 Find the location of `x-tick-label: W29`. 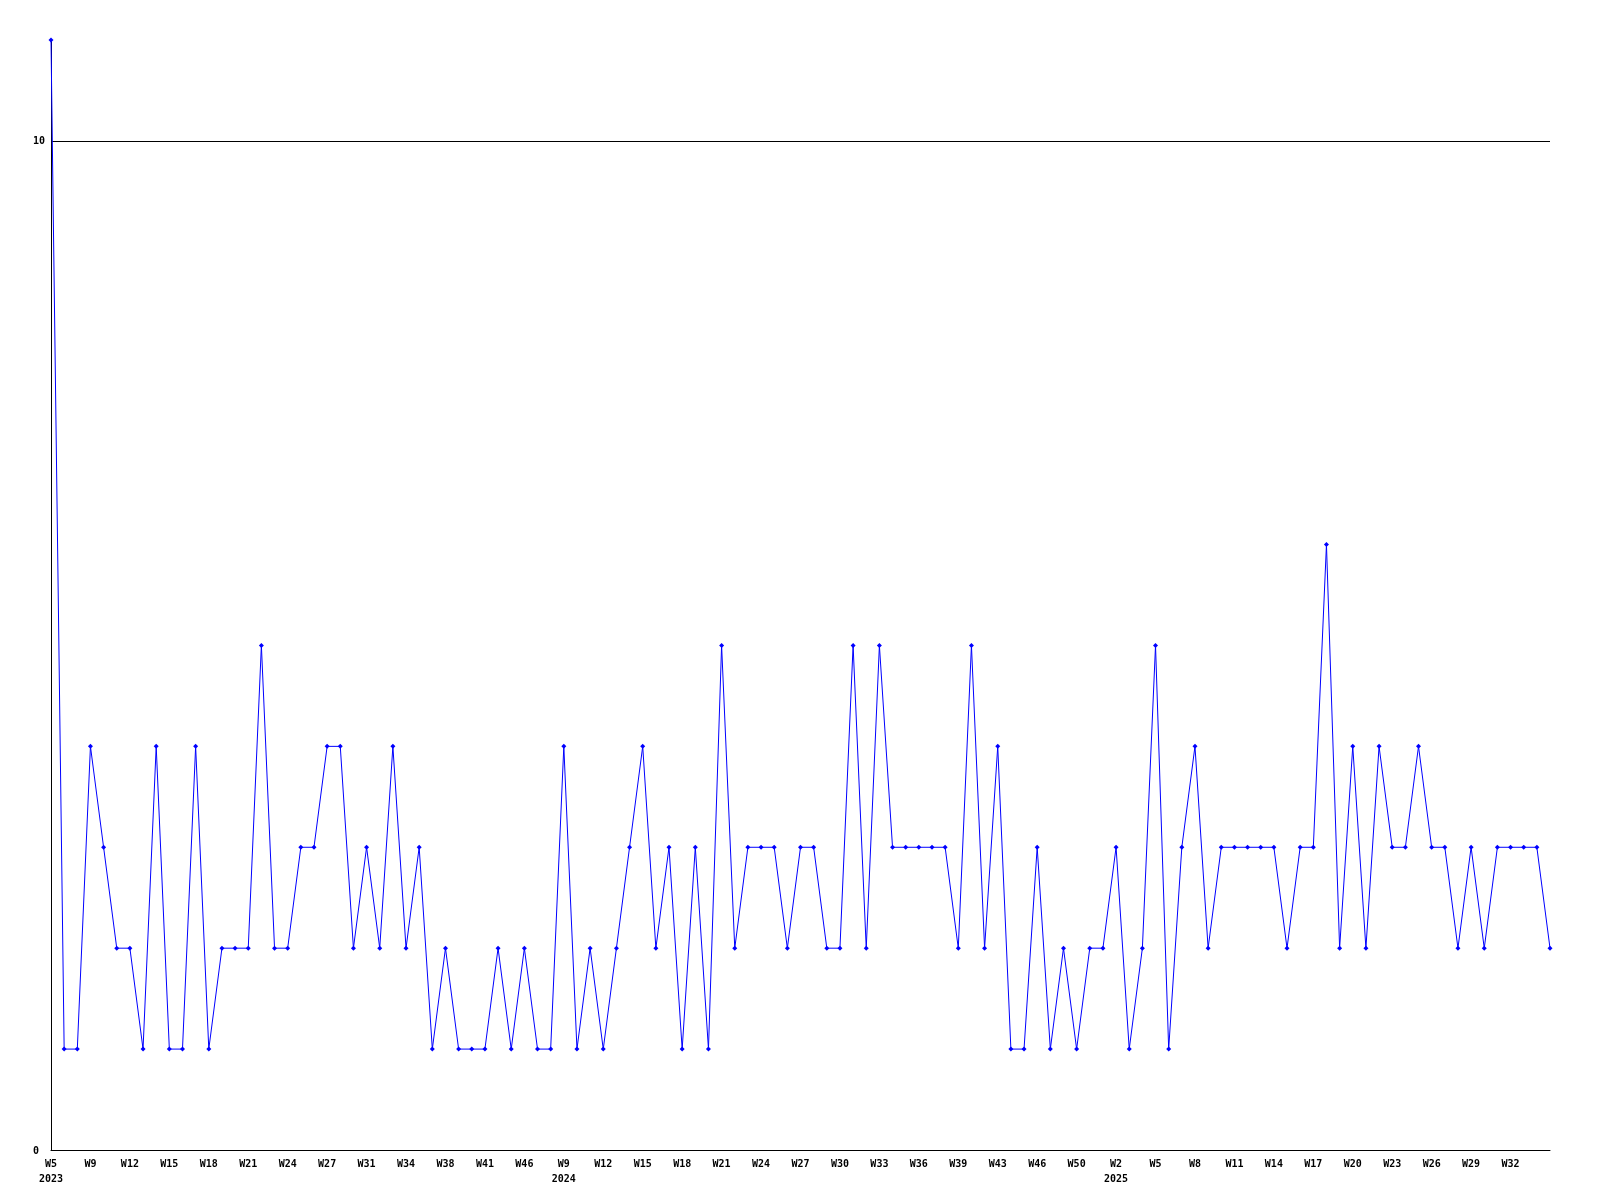

x-tick-label: W29 is located at coordinates (1471, 1163).